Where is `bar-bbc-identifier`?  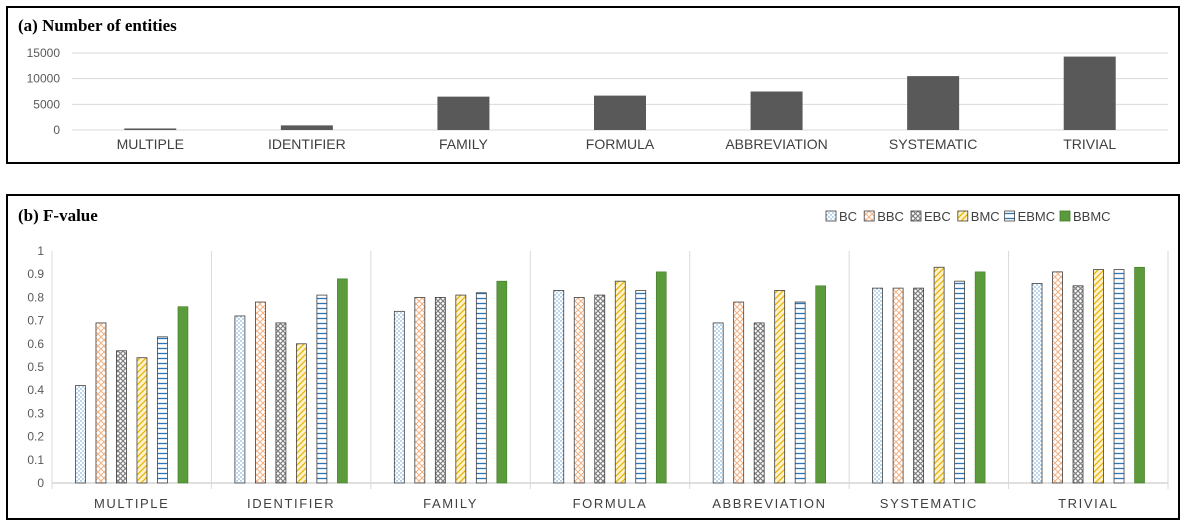
bar-bbc-identifier is located at coordinates (260, 392).